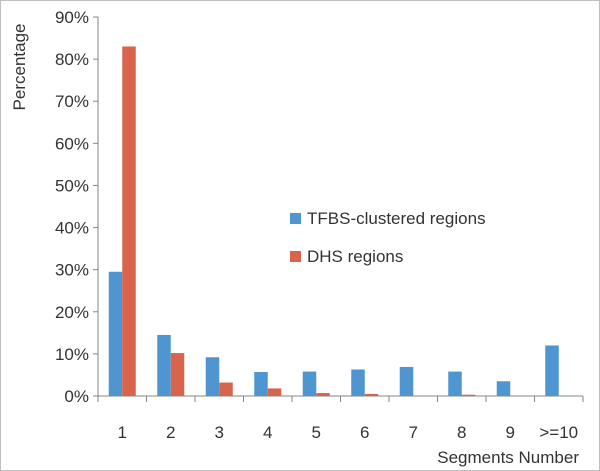 This screenshot has height=471, width=600. I want to click on y-axis-title: Percentage, so click(19, 67).